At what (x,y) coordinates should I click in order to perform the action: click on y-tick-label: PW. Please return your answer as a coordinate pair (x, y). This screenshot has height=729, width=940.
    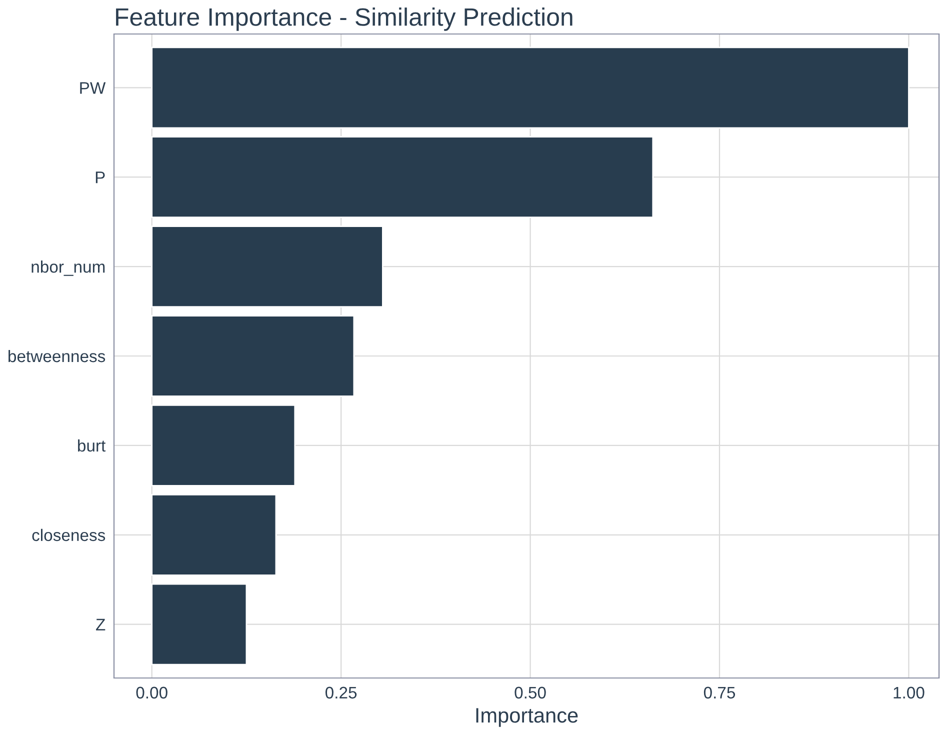
    Looking at the image, I should click on (93, 88).